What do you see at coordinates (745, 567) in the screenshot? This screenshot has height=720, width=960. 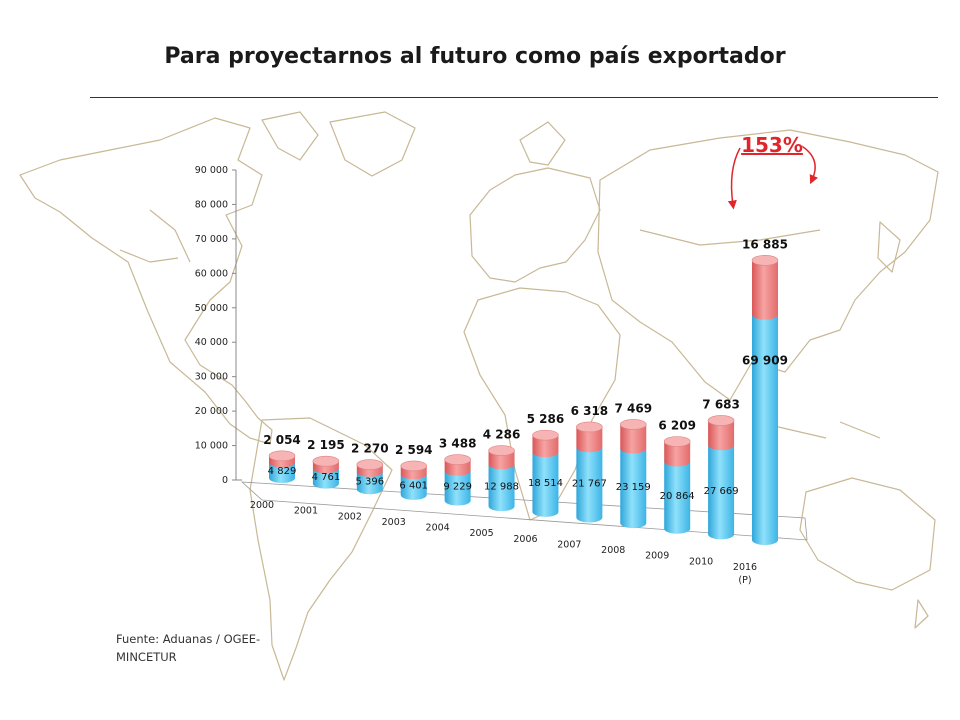 I see `x-tick-label: 2016` at bounding box center [745, 567].